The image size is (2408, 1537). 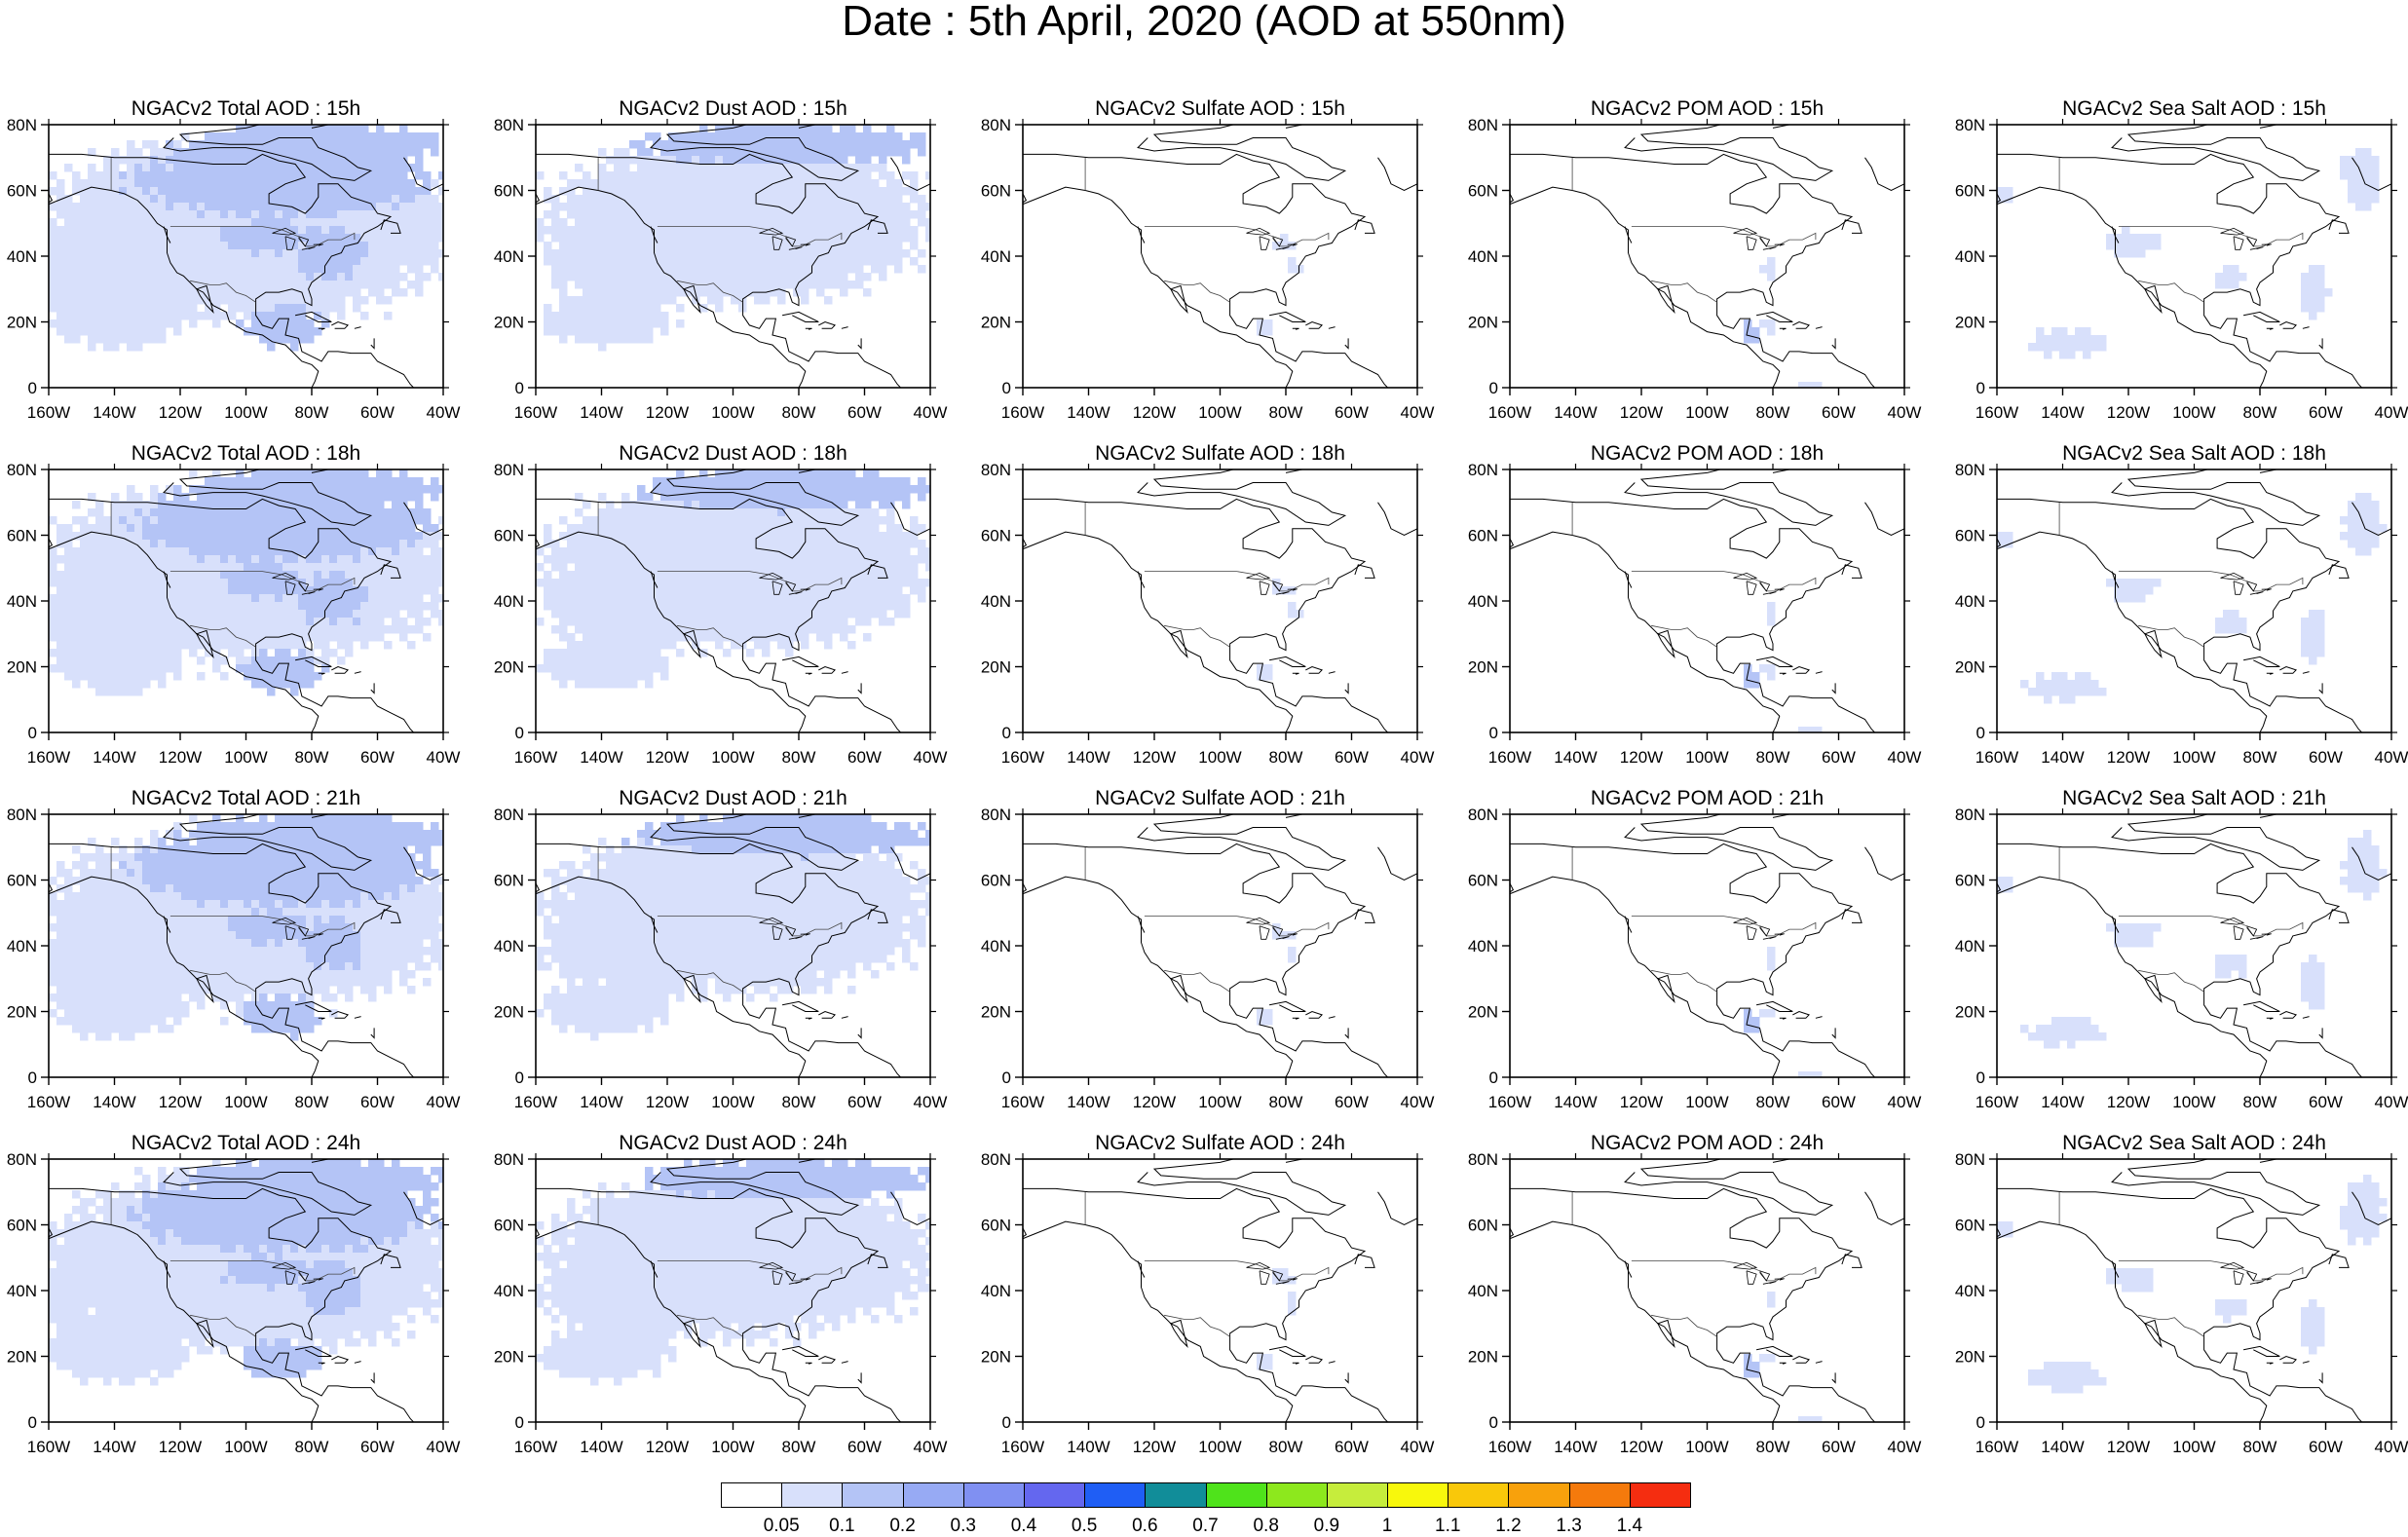 What do you see at coordinates (2194, 109) in the screenshot?
I see `panel-title: NGACv2 Sea Salt AOD : 15h` at bounding box center [2194, 109].